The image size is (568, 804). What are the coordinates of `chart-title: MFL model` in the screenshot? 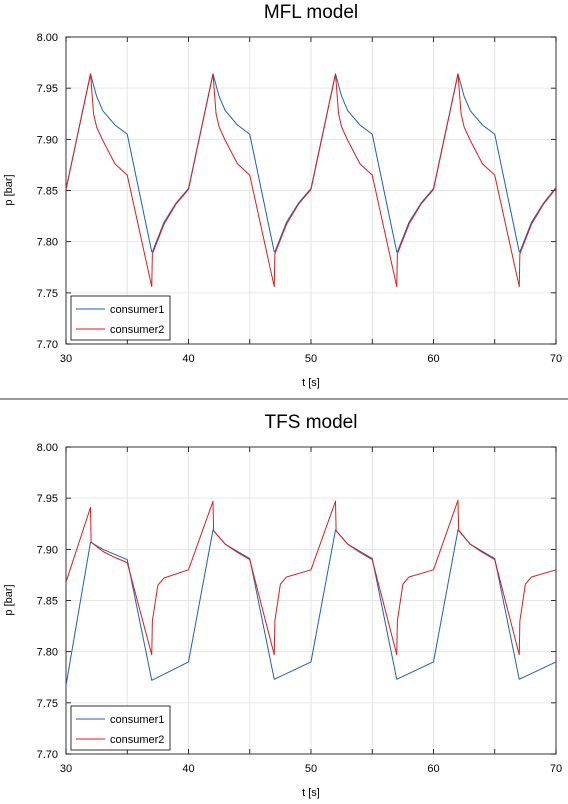 It's located at (311, 12).